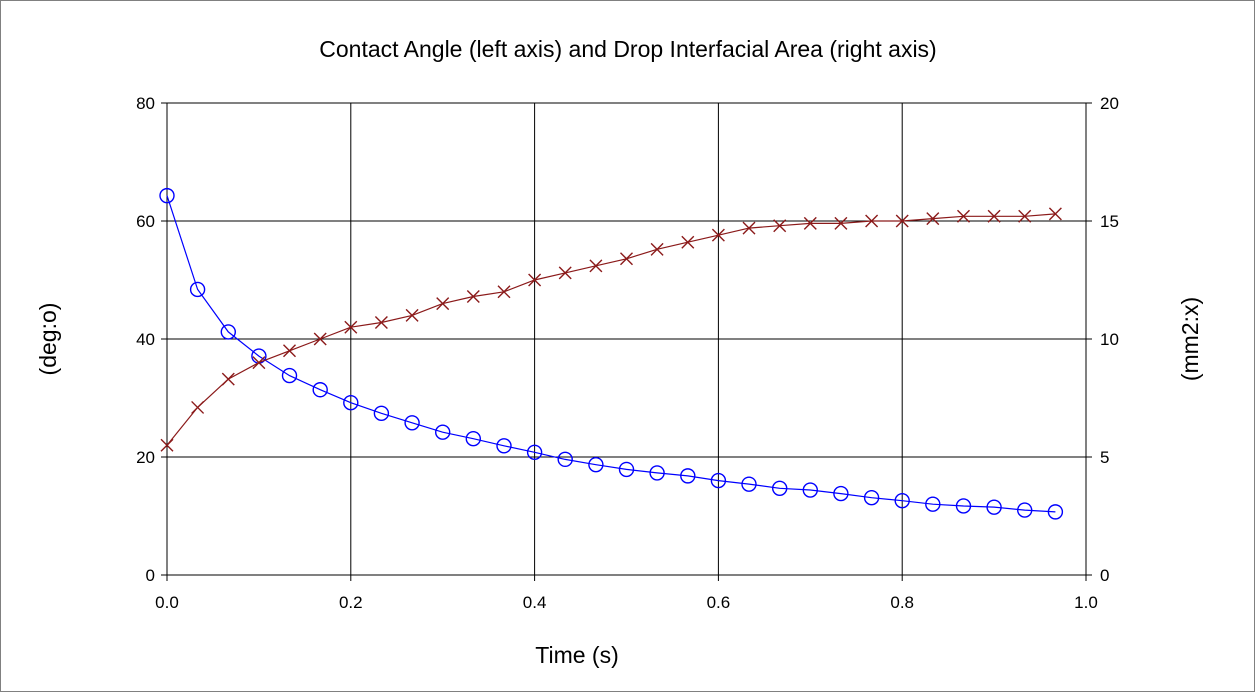 This screenshot has height=692, width=1255. Describe the element at coordinates (150, 575) in the screenshot. I see `y-left-tick-label: 0` at that location.